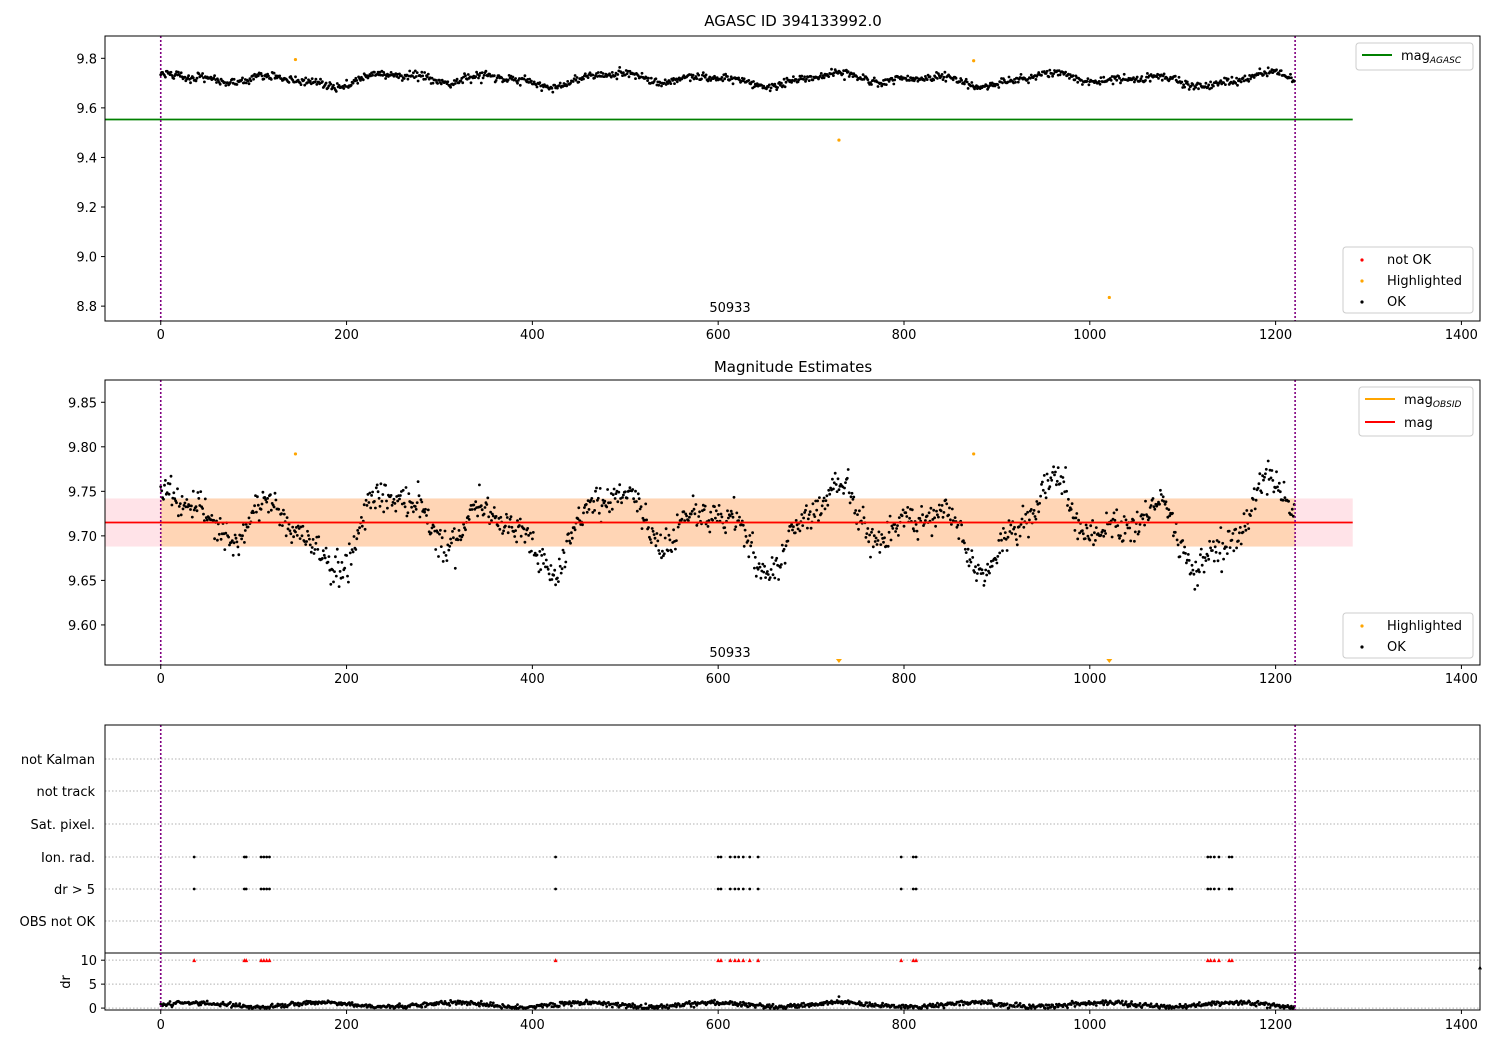 The height and width of the screenshot is (1050, 1500). I want to click on legend-estimates-highlighted-label: Highlighted, so click(1424, 626).